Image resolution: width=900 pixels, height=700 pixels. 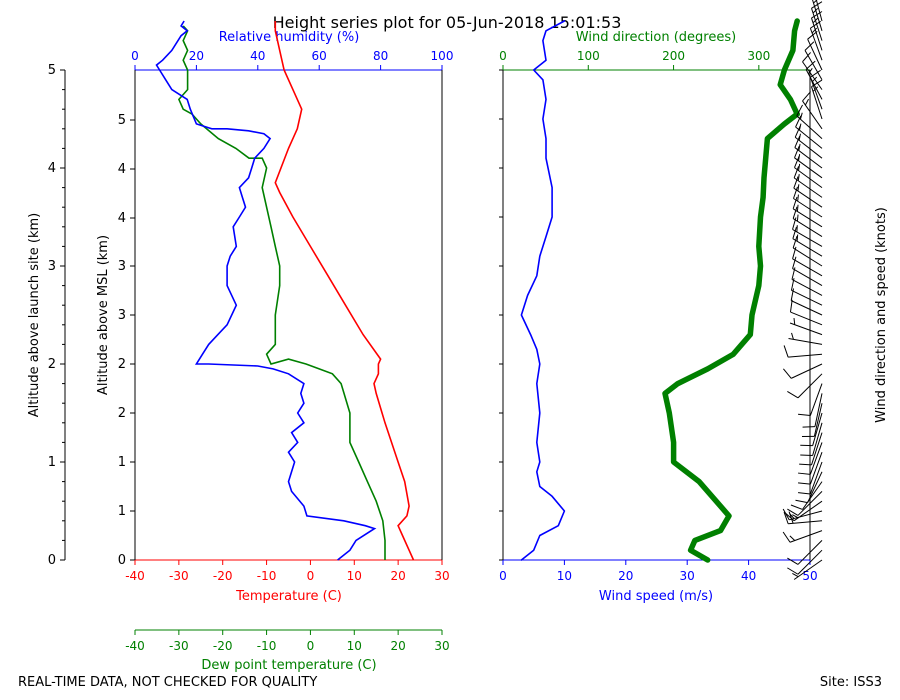 What do you see at coordinates (257, 56) in the screenshot?
I see `rh-tick-label: 40` at bounding box center [257, 56].